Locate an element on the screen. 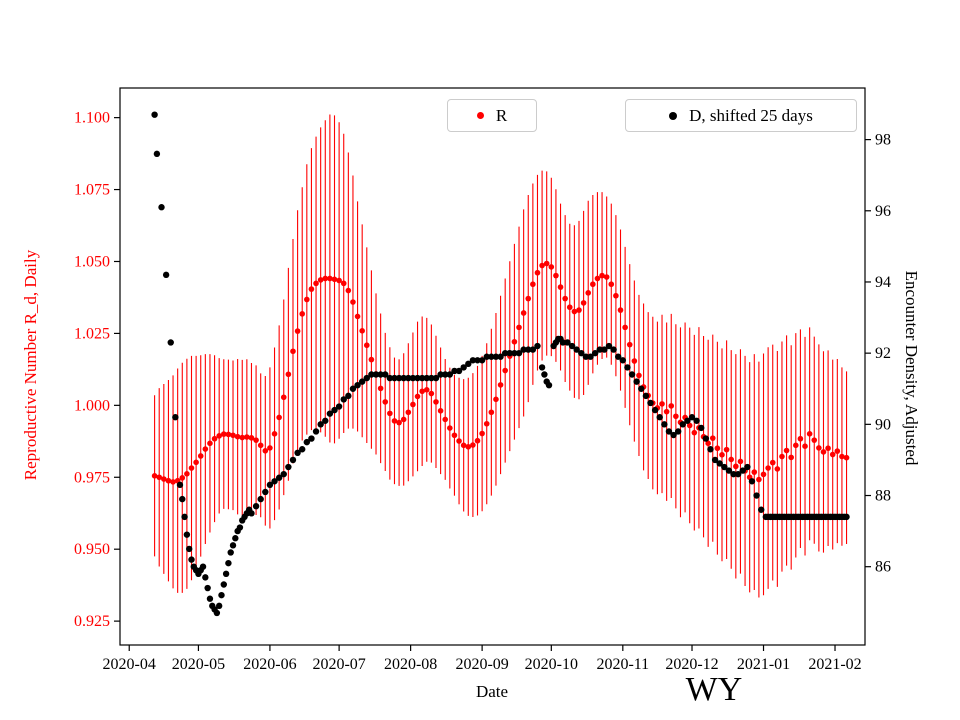 The width and height of the screenshot is (960, 720). y-tick-label-left: 0.950 is located at coordinates (92, 549).